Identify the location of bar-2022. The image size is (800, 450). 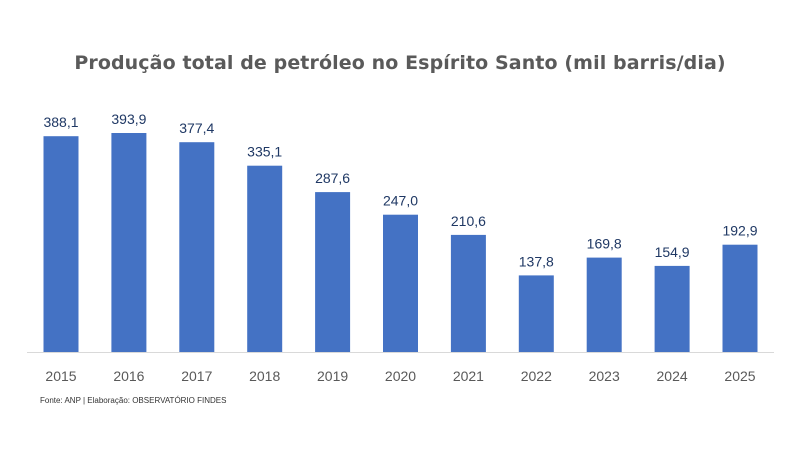
(536, 313).